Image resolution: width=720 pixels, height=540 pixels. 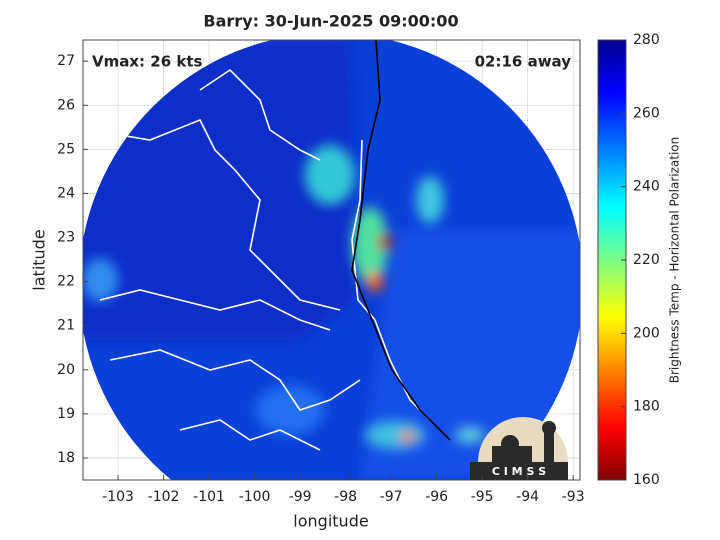 I want to click on title: Barry: 30-Jun-2025 09:00:00, so click(x=330, y=21).